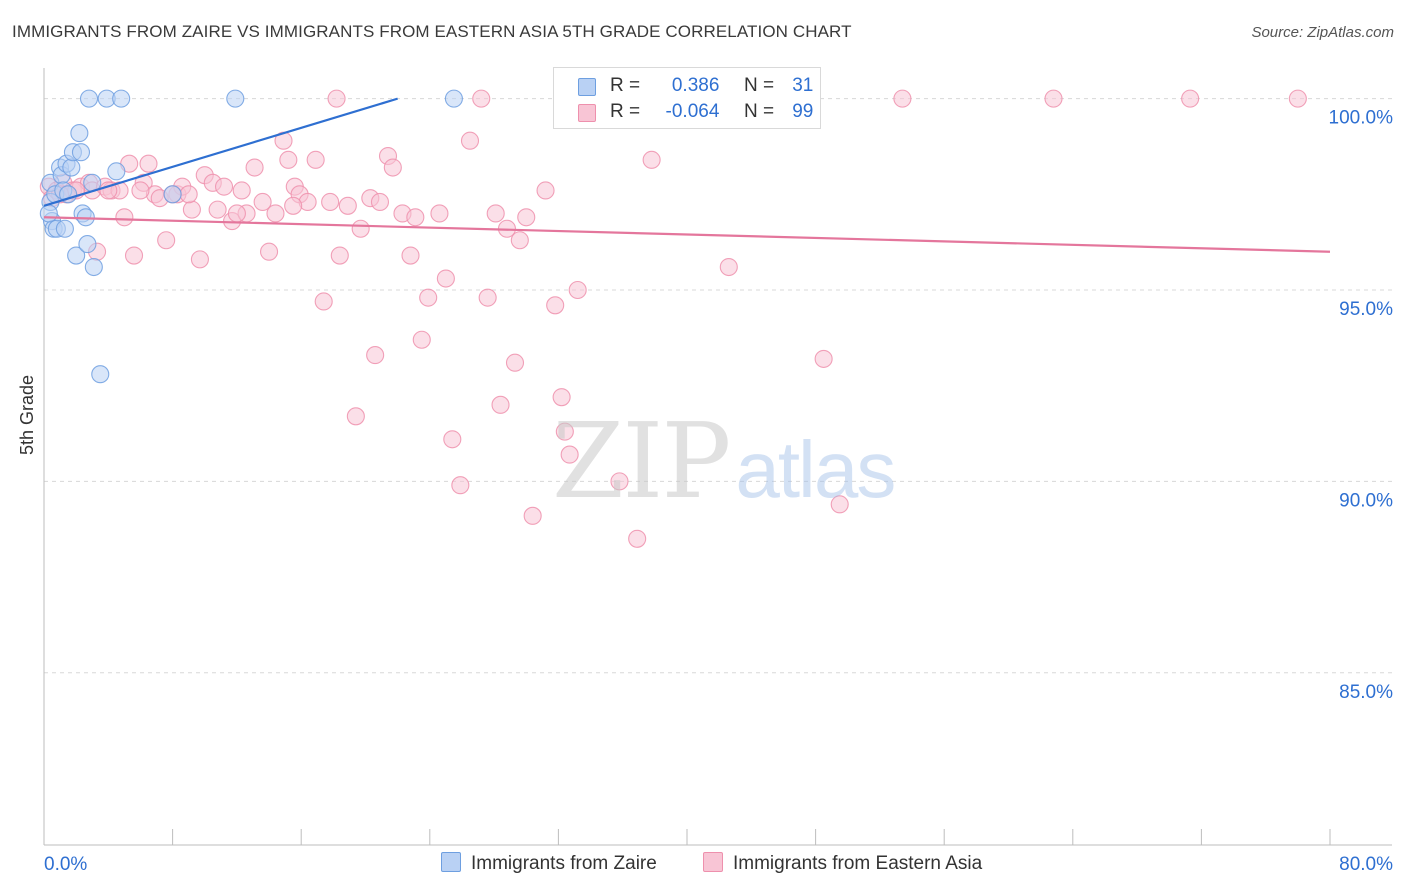  What do you see at coordinates (724, 461) in the screenshot?
I see `zipatlas-watermark: ZIPatlas` at bounding box center [724, 461].